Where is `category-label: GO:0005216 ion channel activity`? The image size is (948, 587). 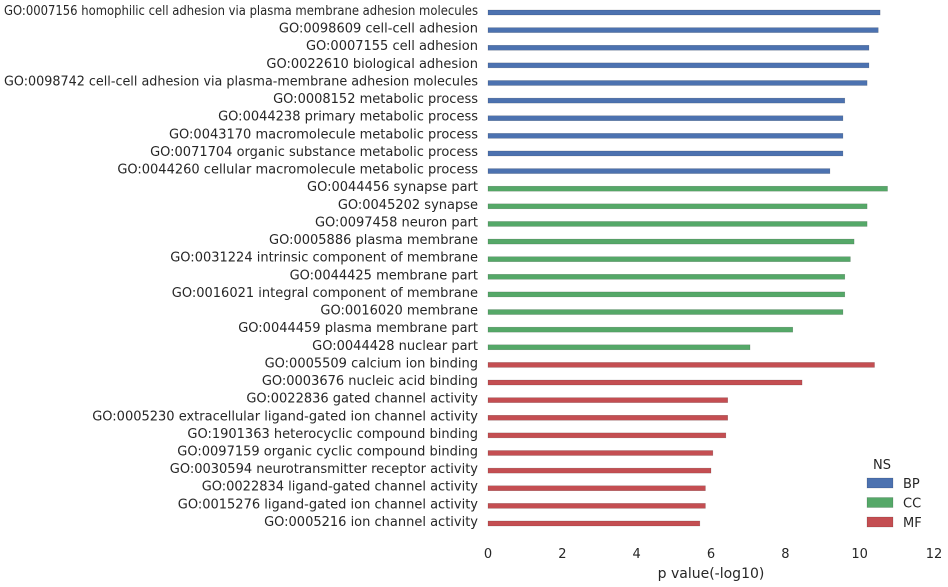 category-label: GO:0005216 ion channel activity is located at coordinates (371, 522).